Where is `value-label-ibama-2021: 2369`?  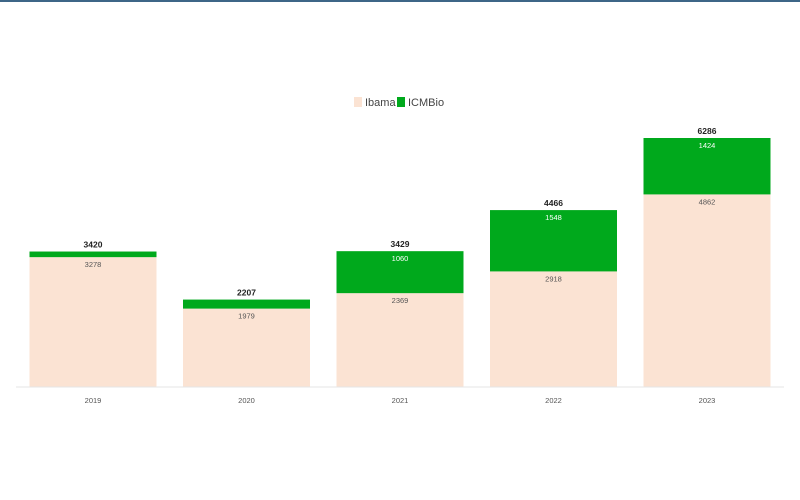 value-label-ibama-2021: 2369 is located at coordinates (400, 300).